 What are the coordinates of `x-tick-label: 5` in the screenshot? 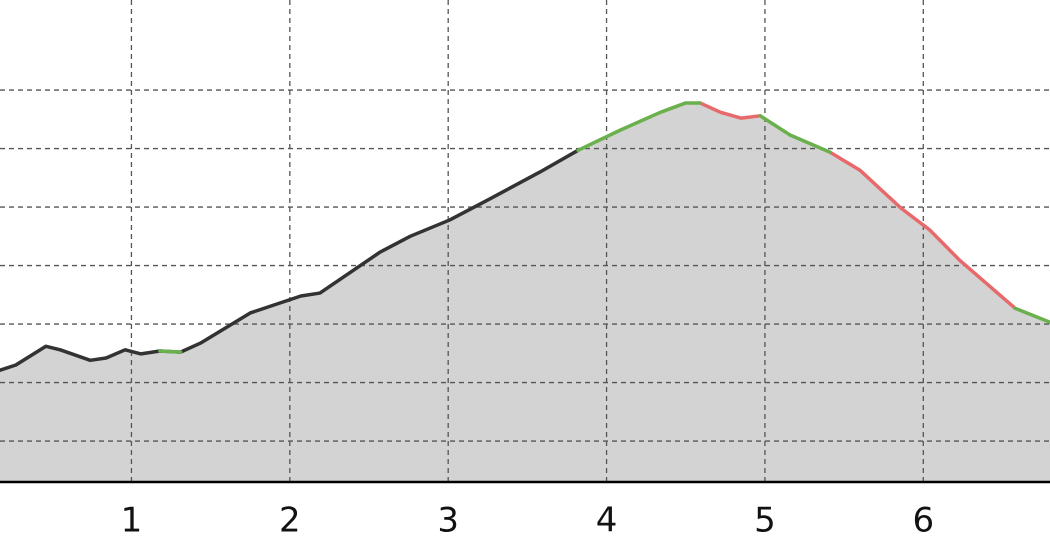 It's located at (765, 521).